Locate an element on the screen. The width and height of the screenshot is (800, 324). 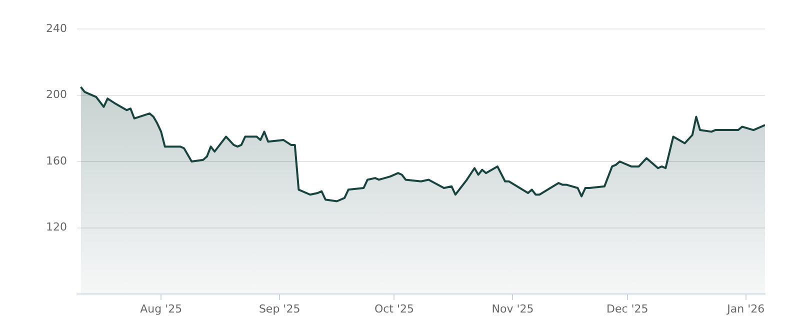
x-tick-label: Aug '25 is located at coordinates (161, 309).